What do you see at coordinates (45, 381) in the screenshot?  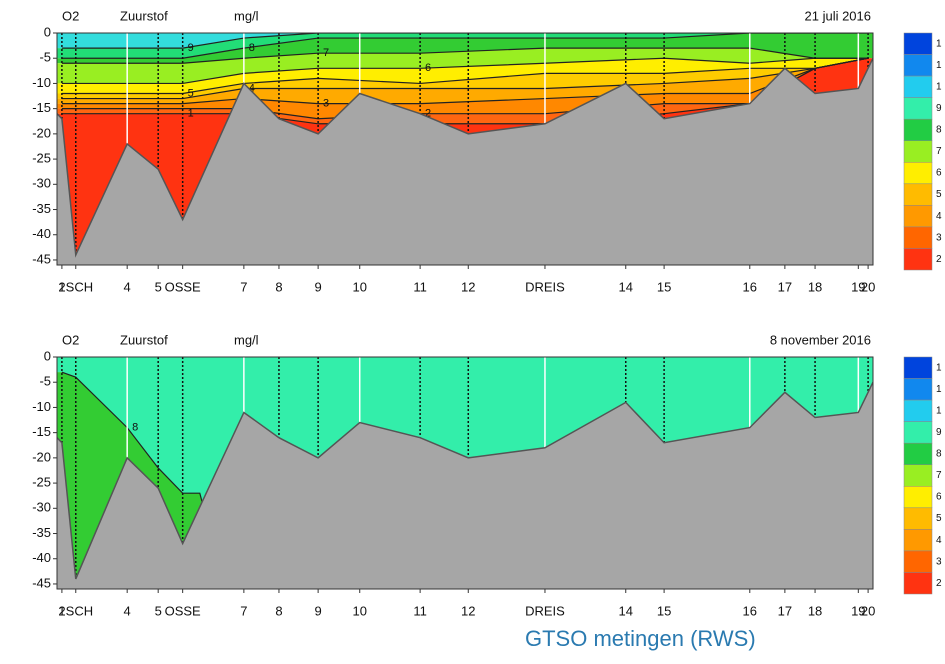 I see `y-tick-label: -5` at bounding box center [45, 381].